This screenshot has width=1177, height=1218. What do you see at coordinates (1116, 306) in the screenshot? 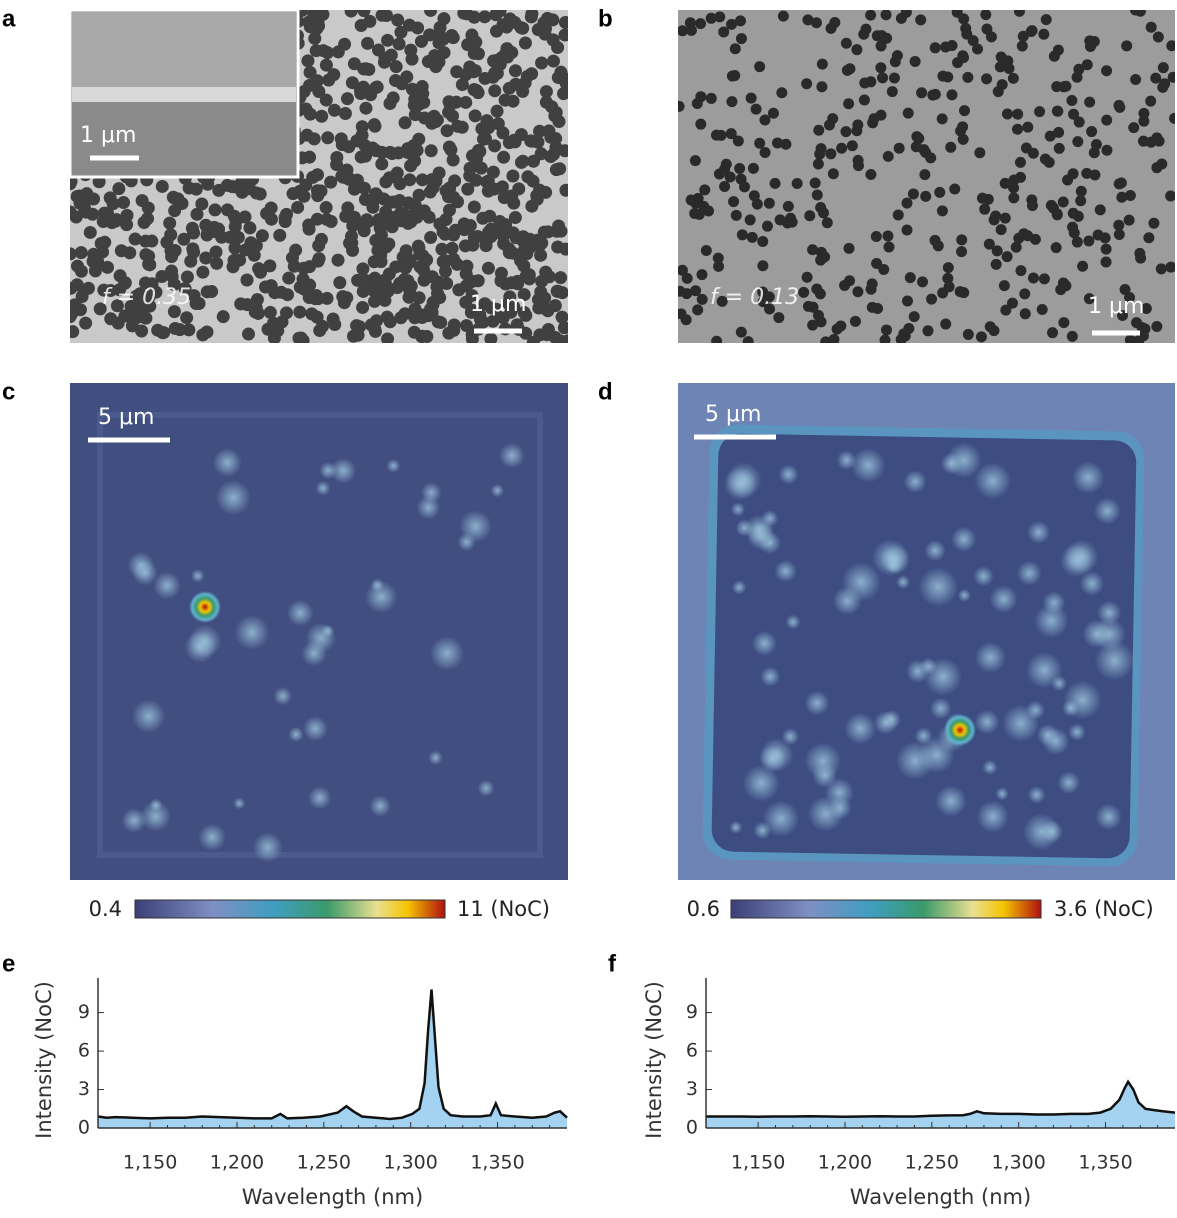
I see `scale-label: 1 μm` at bounding box center [1116, 306].